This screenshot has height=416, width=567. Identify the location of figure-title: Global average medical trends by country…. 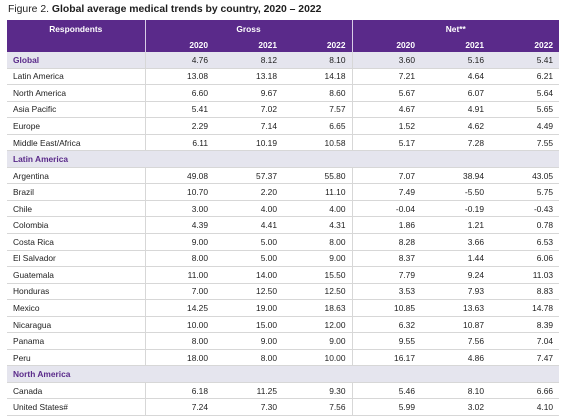
(186, 9).